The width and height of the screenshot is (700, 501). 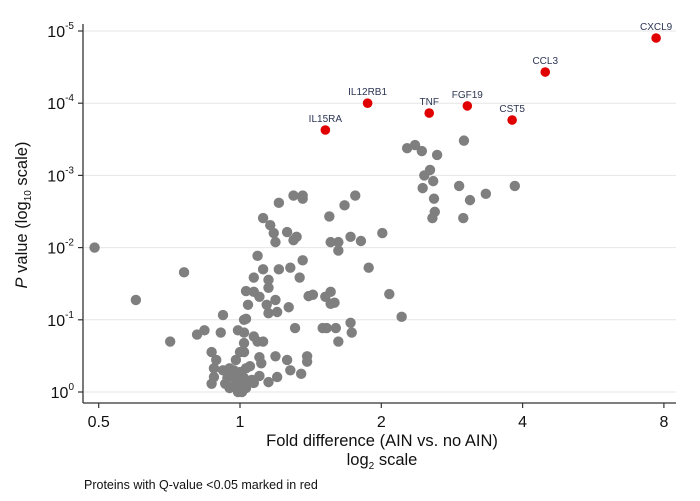 What do you see at coordinates (545, 61) in the screenshot?
I see `point-label: CCL3` at bounding box center [545, 61].